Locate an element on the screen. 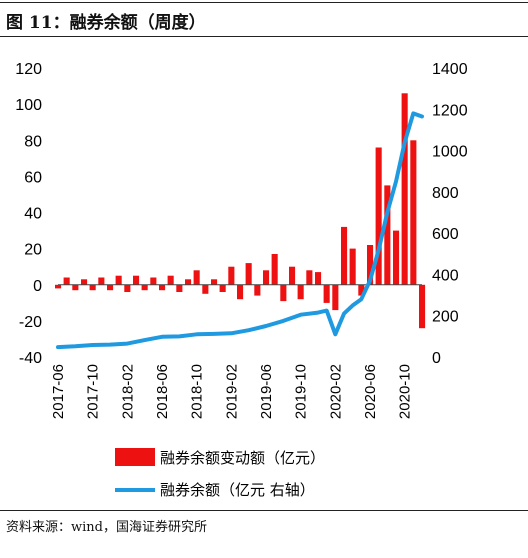  left-tick-label: 100 is located at coordinates (28, 105).